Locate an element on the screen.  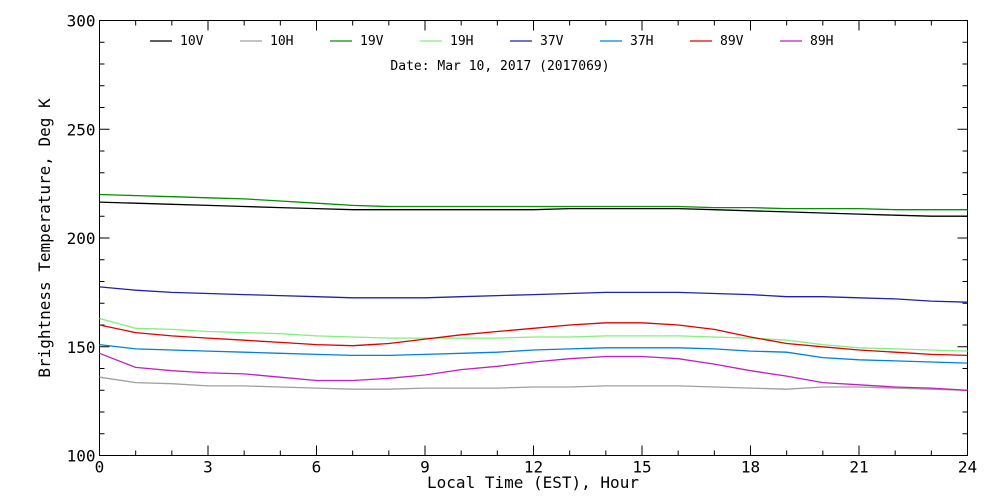
x-tick-label: 12 is located at coordinates (533, 467).